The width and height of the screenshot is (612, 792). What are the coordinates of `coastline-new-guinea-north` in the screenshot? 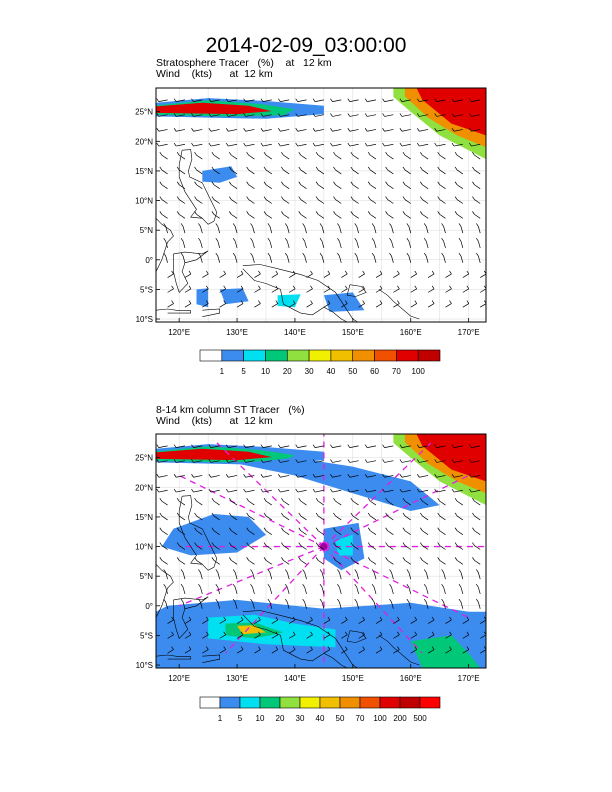 It's located at (300, 293).